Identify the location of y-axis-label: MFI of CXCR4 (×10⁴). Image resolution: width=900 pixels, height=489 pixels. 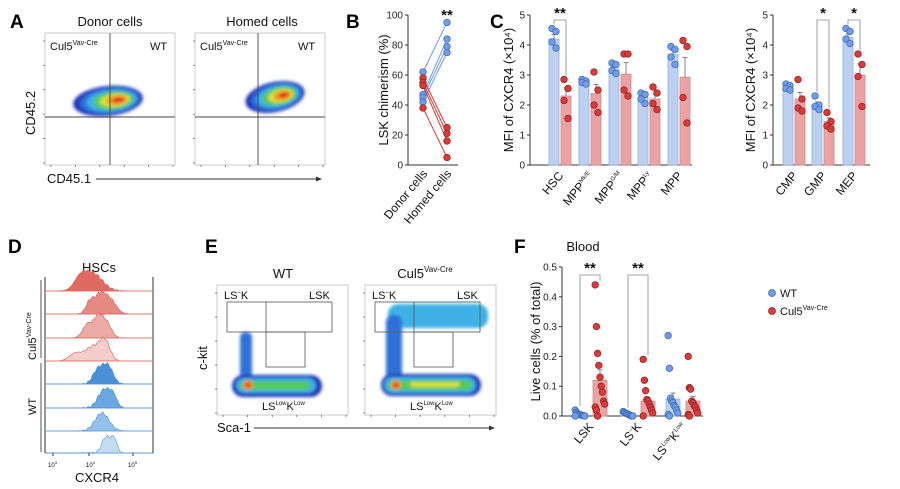
(750, 90).